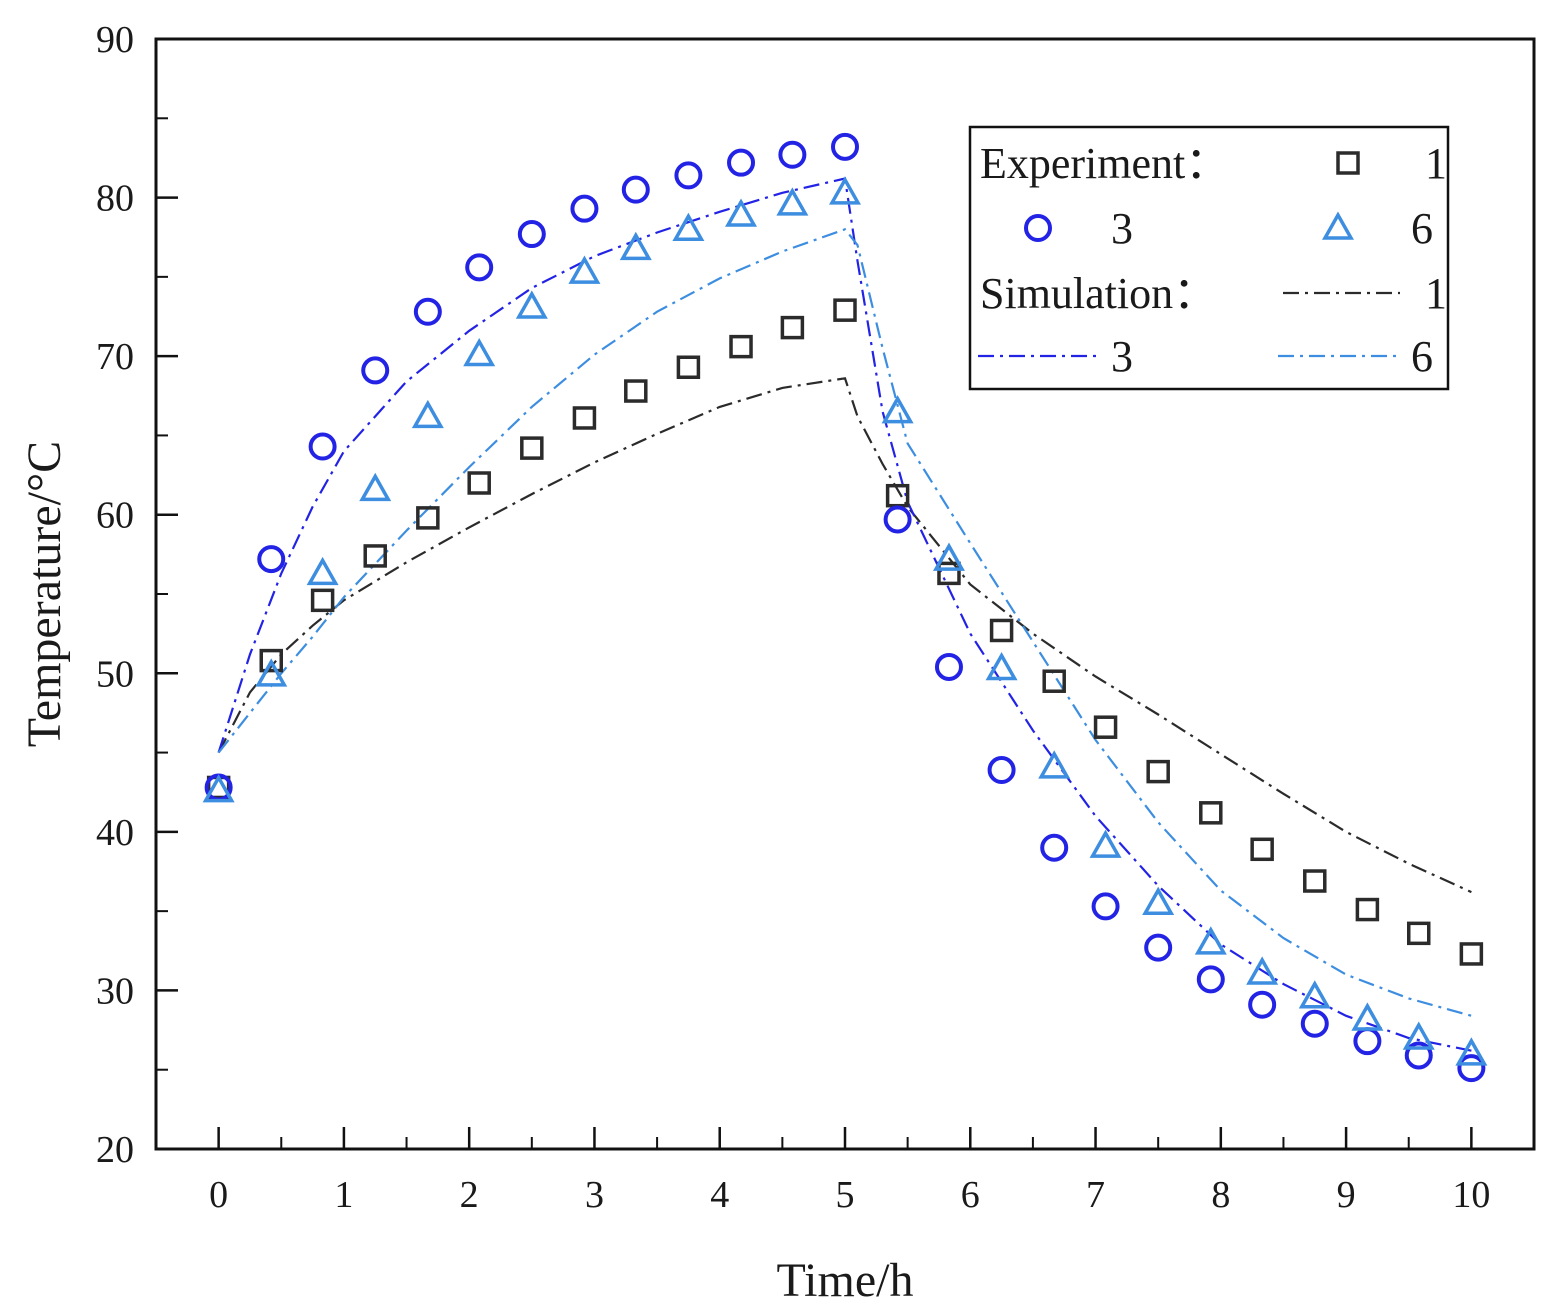  What do you see at coordinates (1338, 225) in the screenshot?
I see `legend-experiment-6-marker` at bounding box center [1338, 225].